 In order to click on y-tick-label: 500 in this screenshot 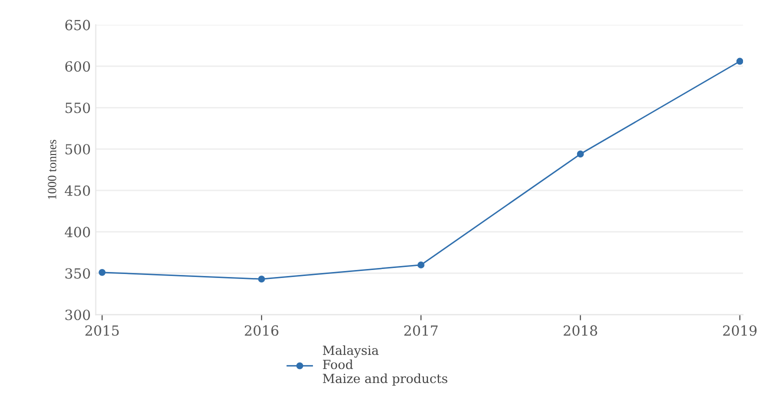, I will do `click(78, 149)`.